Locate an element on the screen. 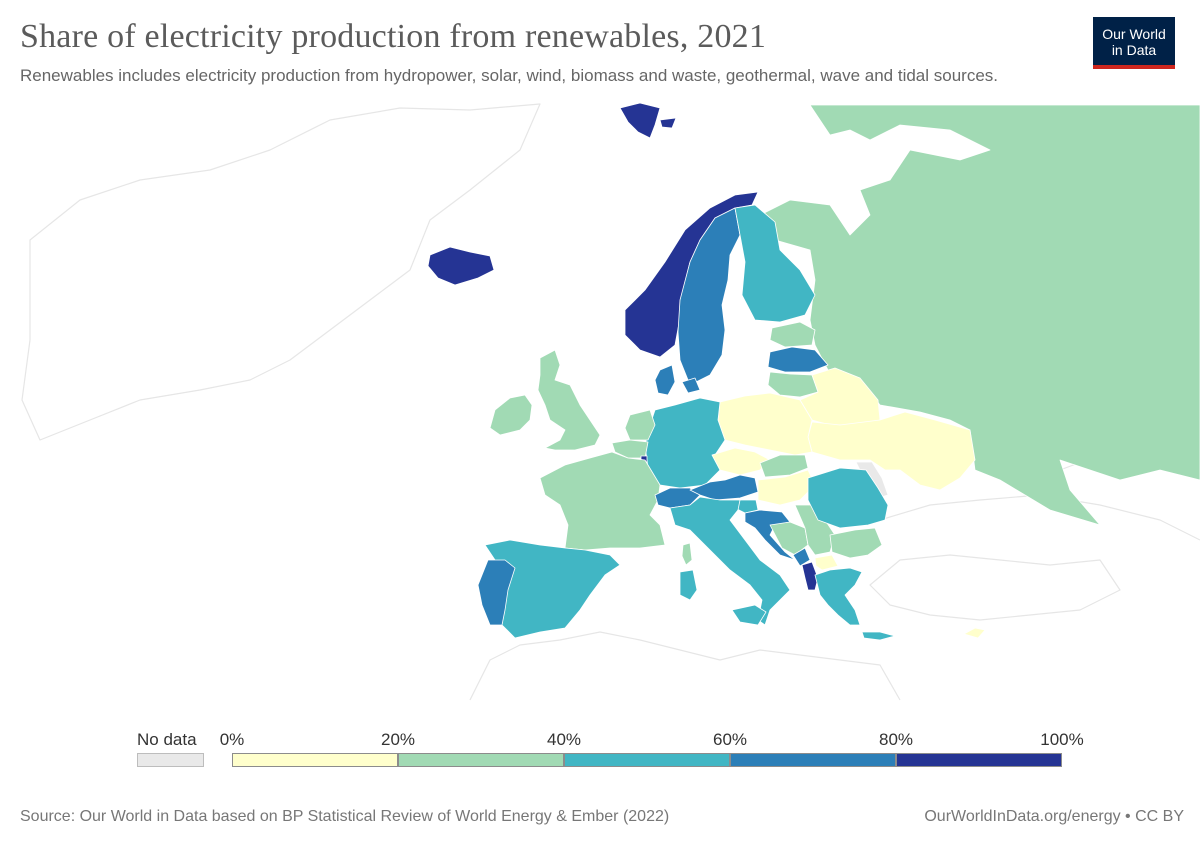  credit-link: OurWorldInData.org/energy • CC BY is located at coordinates (1054, 816).